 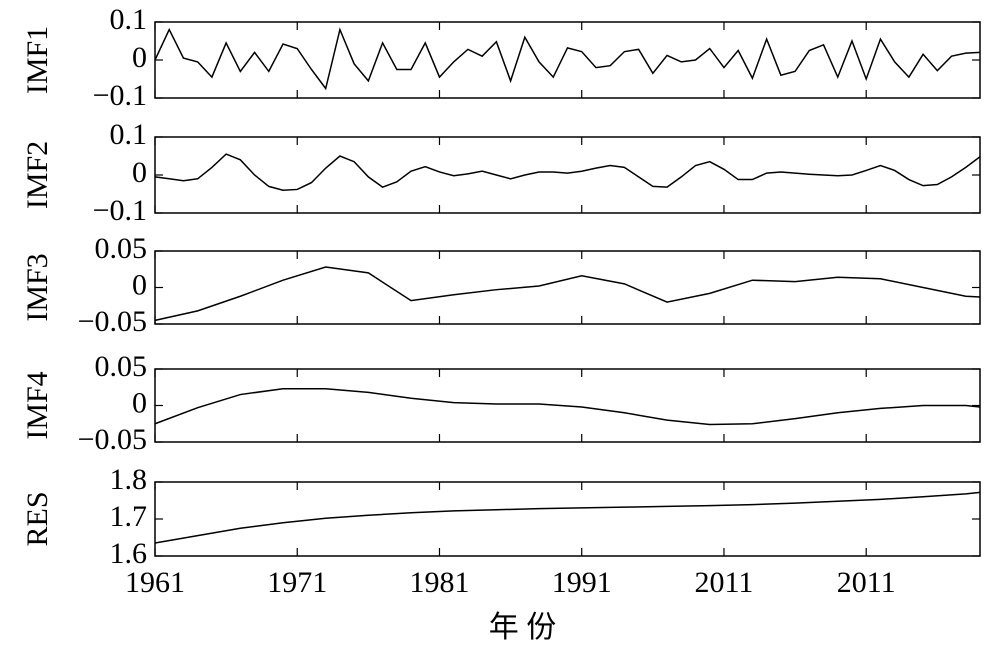 What do you see at coordinates (37, 405) in the screenshot?
I see `y-axis-label: IMF4` at bounding box center [37, 405].